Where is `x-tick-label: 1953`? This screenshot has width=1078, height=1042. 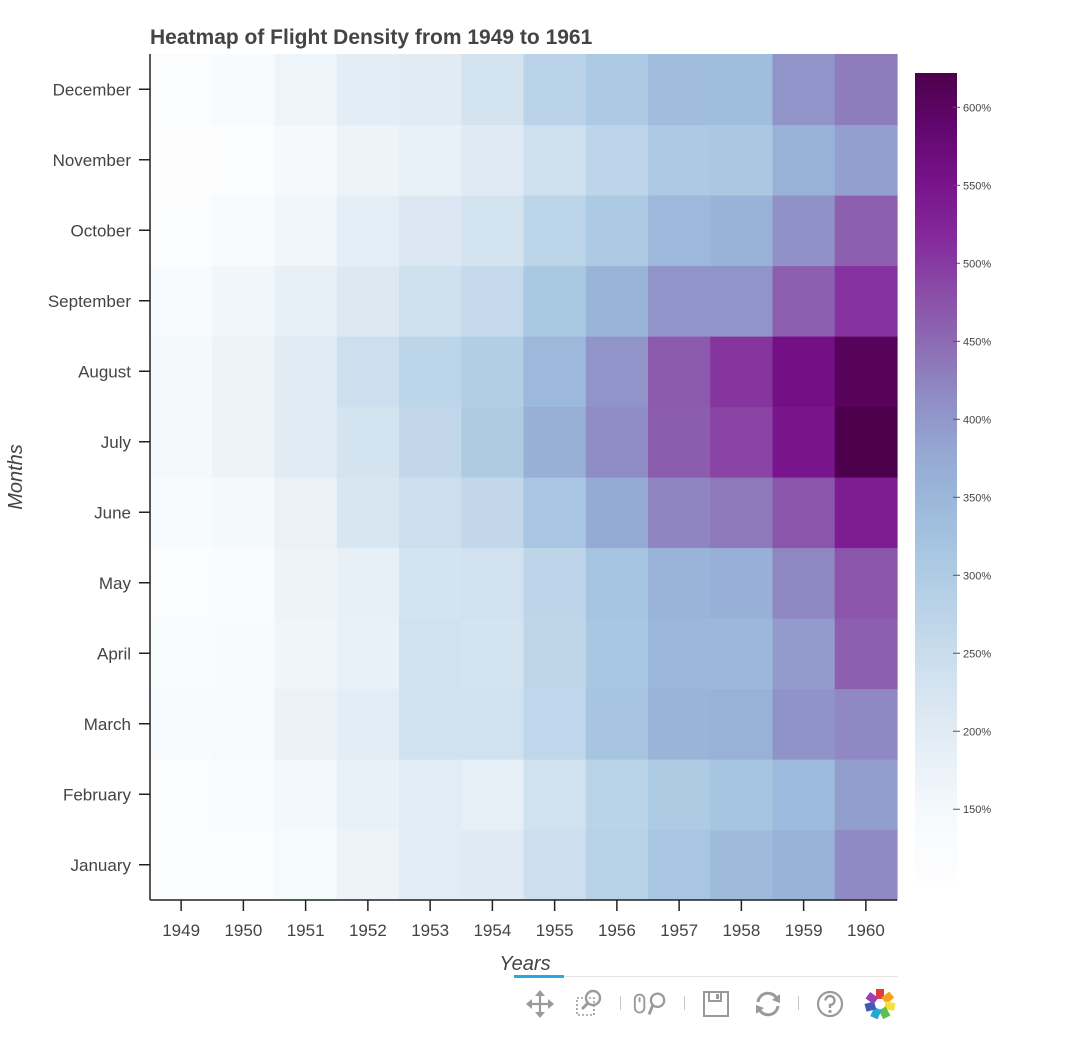 x-tick-label: 1953 is located at coordinates (430, 930).